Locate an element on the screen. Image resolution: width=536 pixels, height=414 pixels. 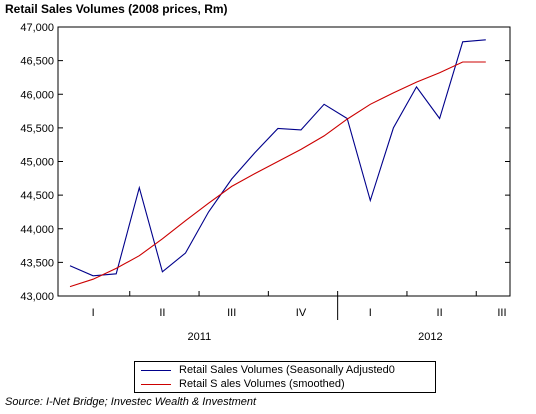
y-tick-label: 45,500 is located at coordinates (37, 129).